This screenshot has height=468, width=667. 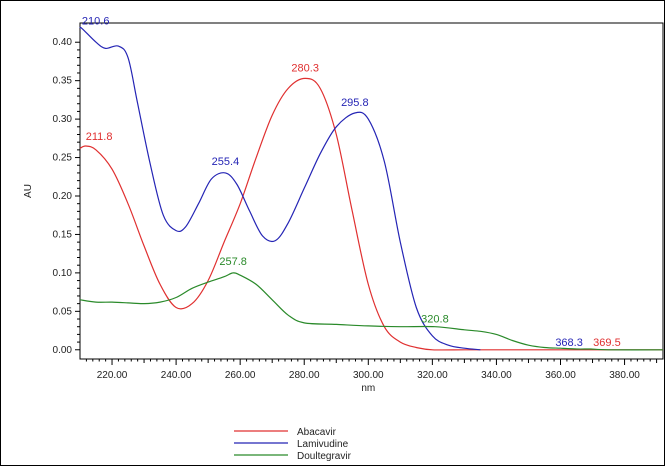 What do you see at coordinates (435, 320) in the screenshot?
I see `peak-label: 320.8` at bounding box center [435, 320].